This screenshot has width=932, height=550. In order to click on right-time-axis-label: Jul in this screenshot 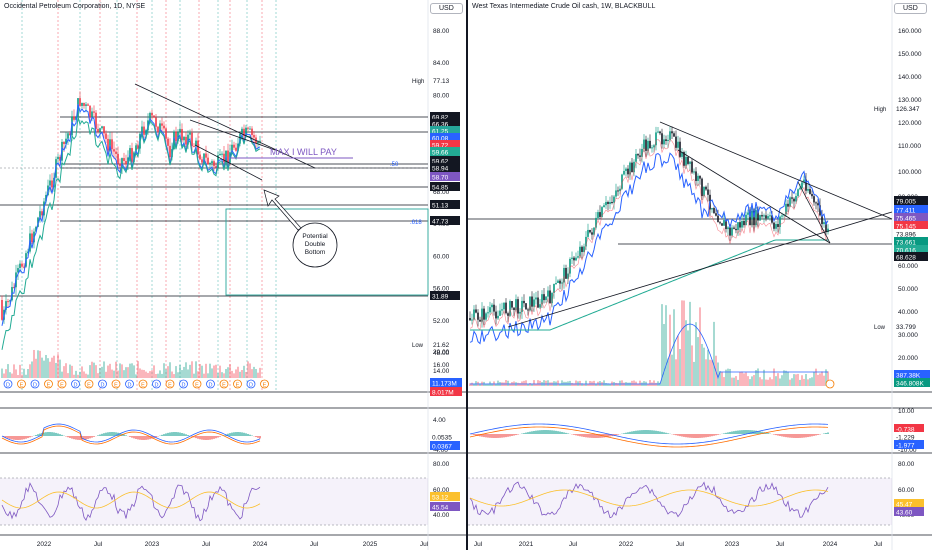, I will do `click(573, 544)`.